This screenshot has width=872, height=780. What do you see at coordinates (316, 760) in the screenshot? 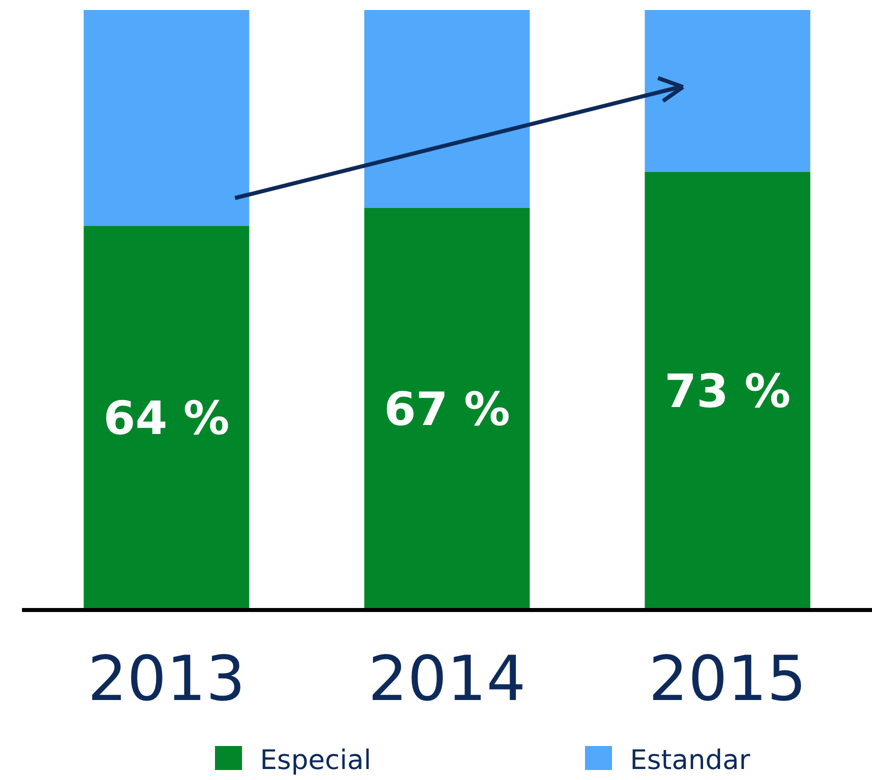
I see `legend-label: Especial` at bounding box center [316, 760].